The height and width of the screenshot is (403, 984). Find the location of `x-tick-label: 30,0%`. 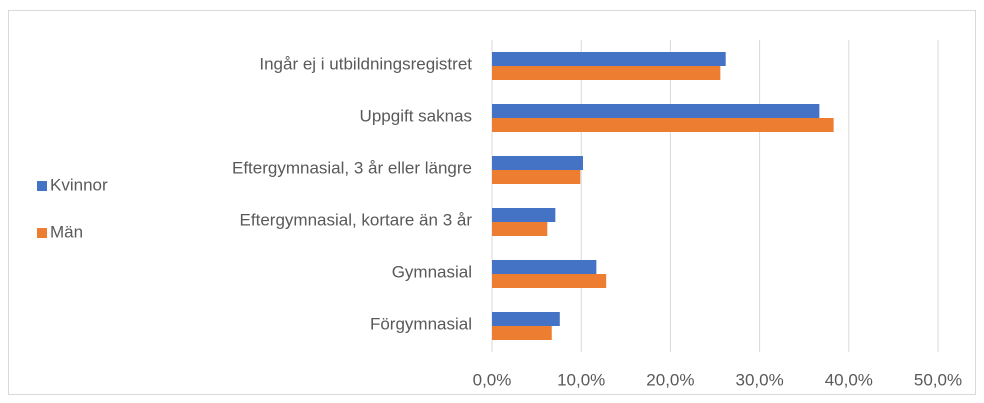

x-tick-label: 30,0% is located at coordinates (759, 379).